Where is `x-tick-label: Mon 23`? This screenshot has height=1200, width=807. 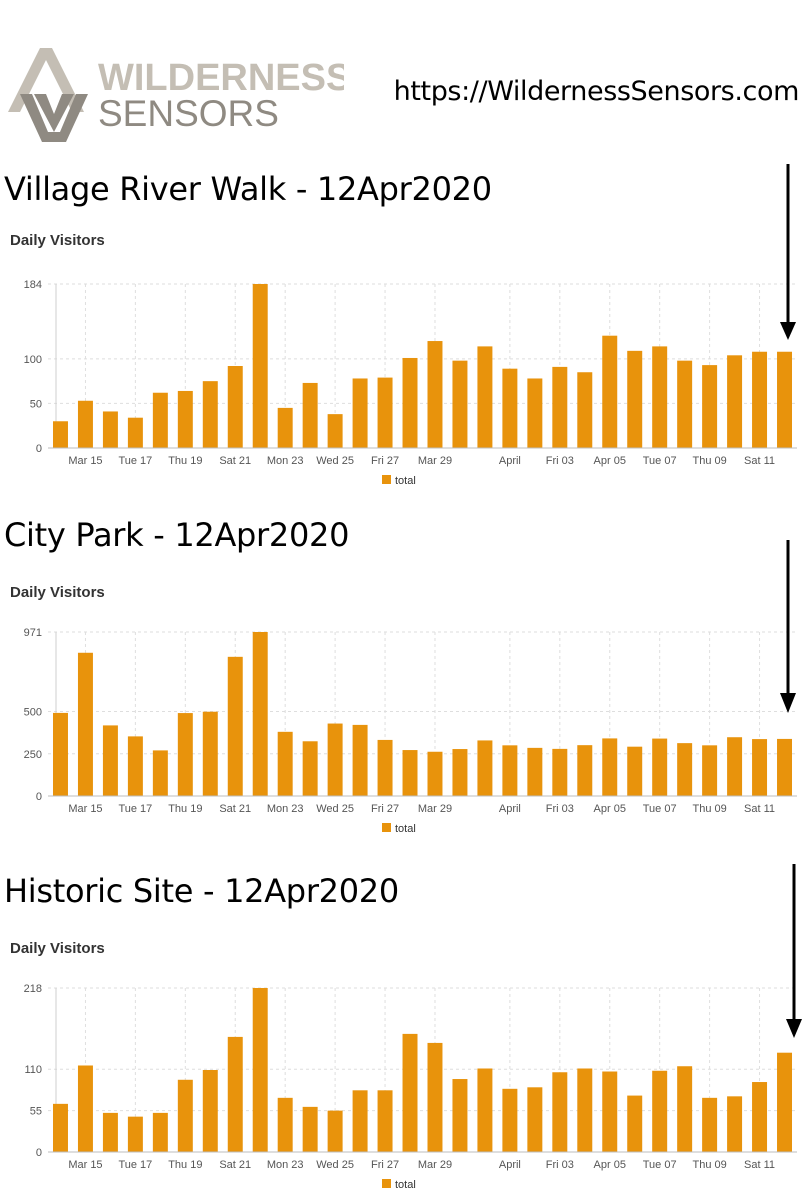
x-tick-label: Mon 23 is located at coordinates (285, 809).